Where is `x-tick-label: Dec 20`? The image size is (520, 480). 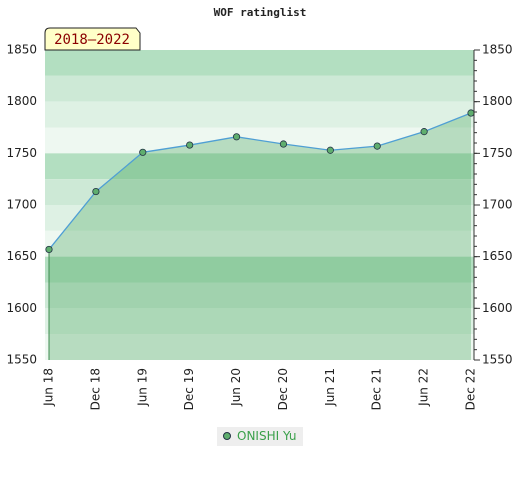 x-tick-label: Dec 20 is located at coordinates (283, 389).